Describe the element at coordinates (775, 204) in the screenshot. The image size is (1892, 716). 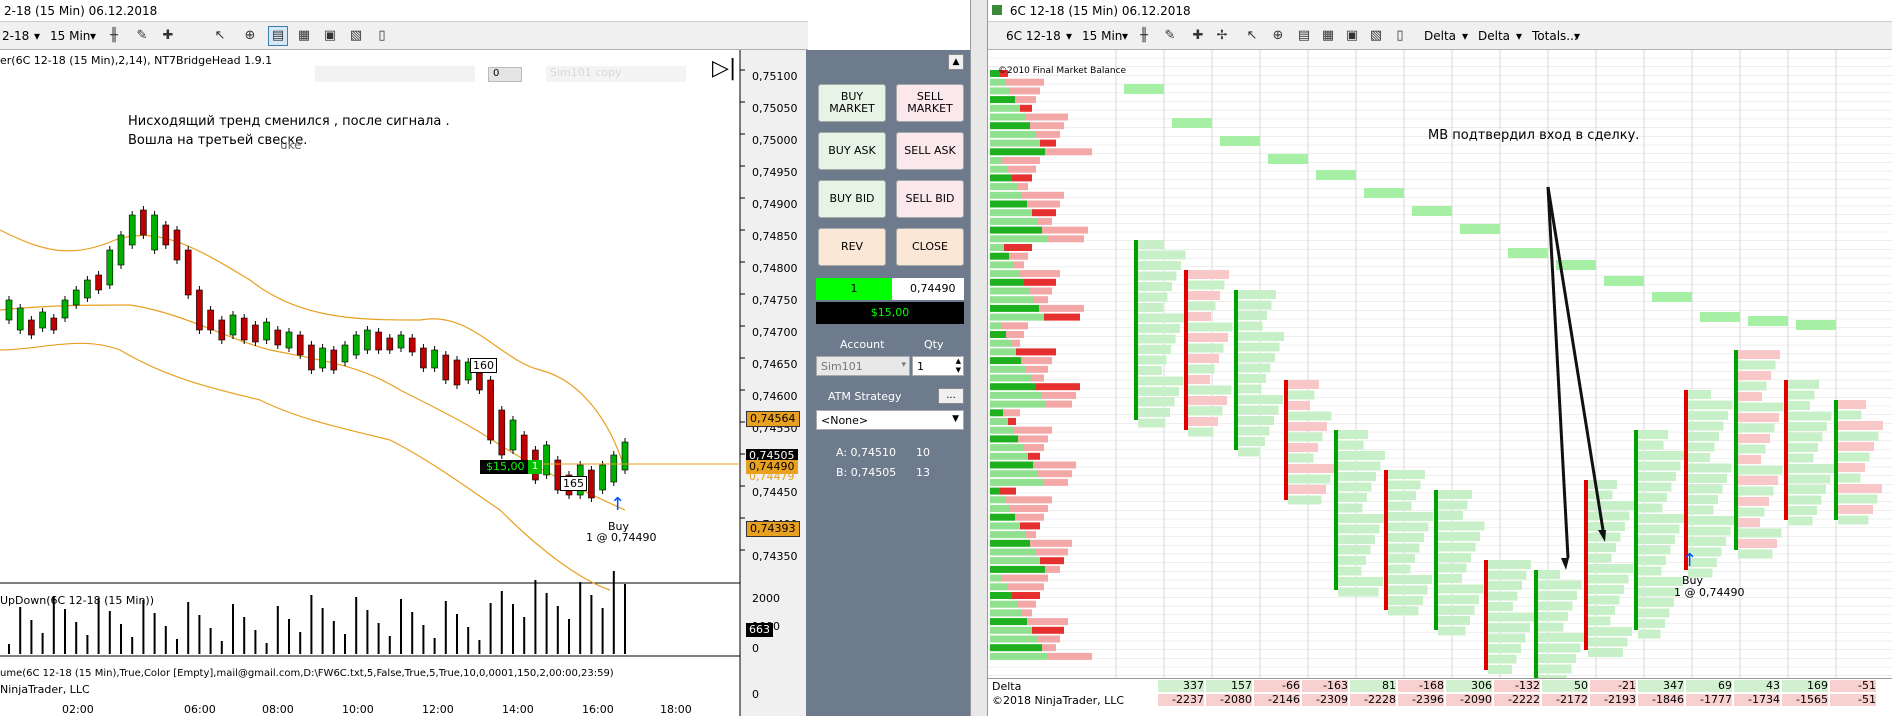
I see `price-axis-label: 0,74900` at that location.